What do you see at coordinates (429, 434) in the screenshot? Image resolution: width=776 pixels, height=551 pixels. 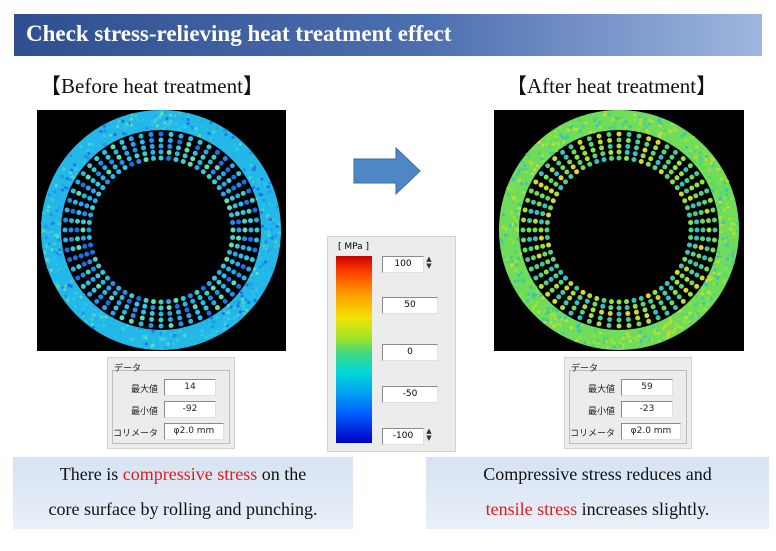 I see `scale-min-spinner-icon: ▲ ▼` at bounding box center [429, 434].